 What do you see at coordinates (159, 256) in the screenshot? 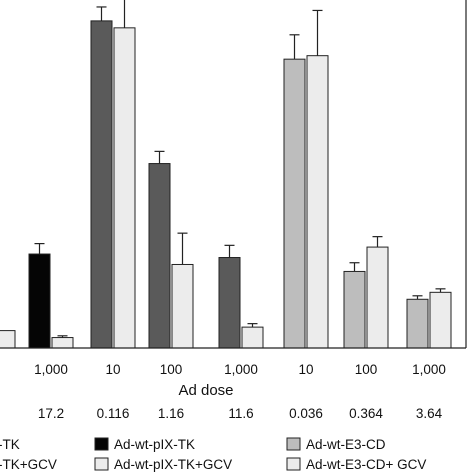
I see `bar-g3-b0` at bounding box center [159, 256].